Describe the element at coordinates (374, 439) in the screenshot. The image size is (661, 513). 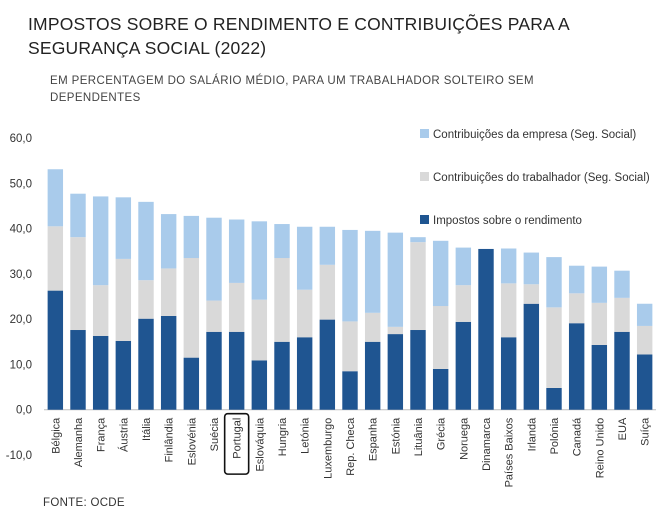
I see `x-tick-label: Espanha` at that location.